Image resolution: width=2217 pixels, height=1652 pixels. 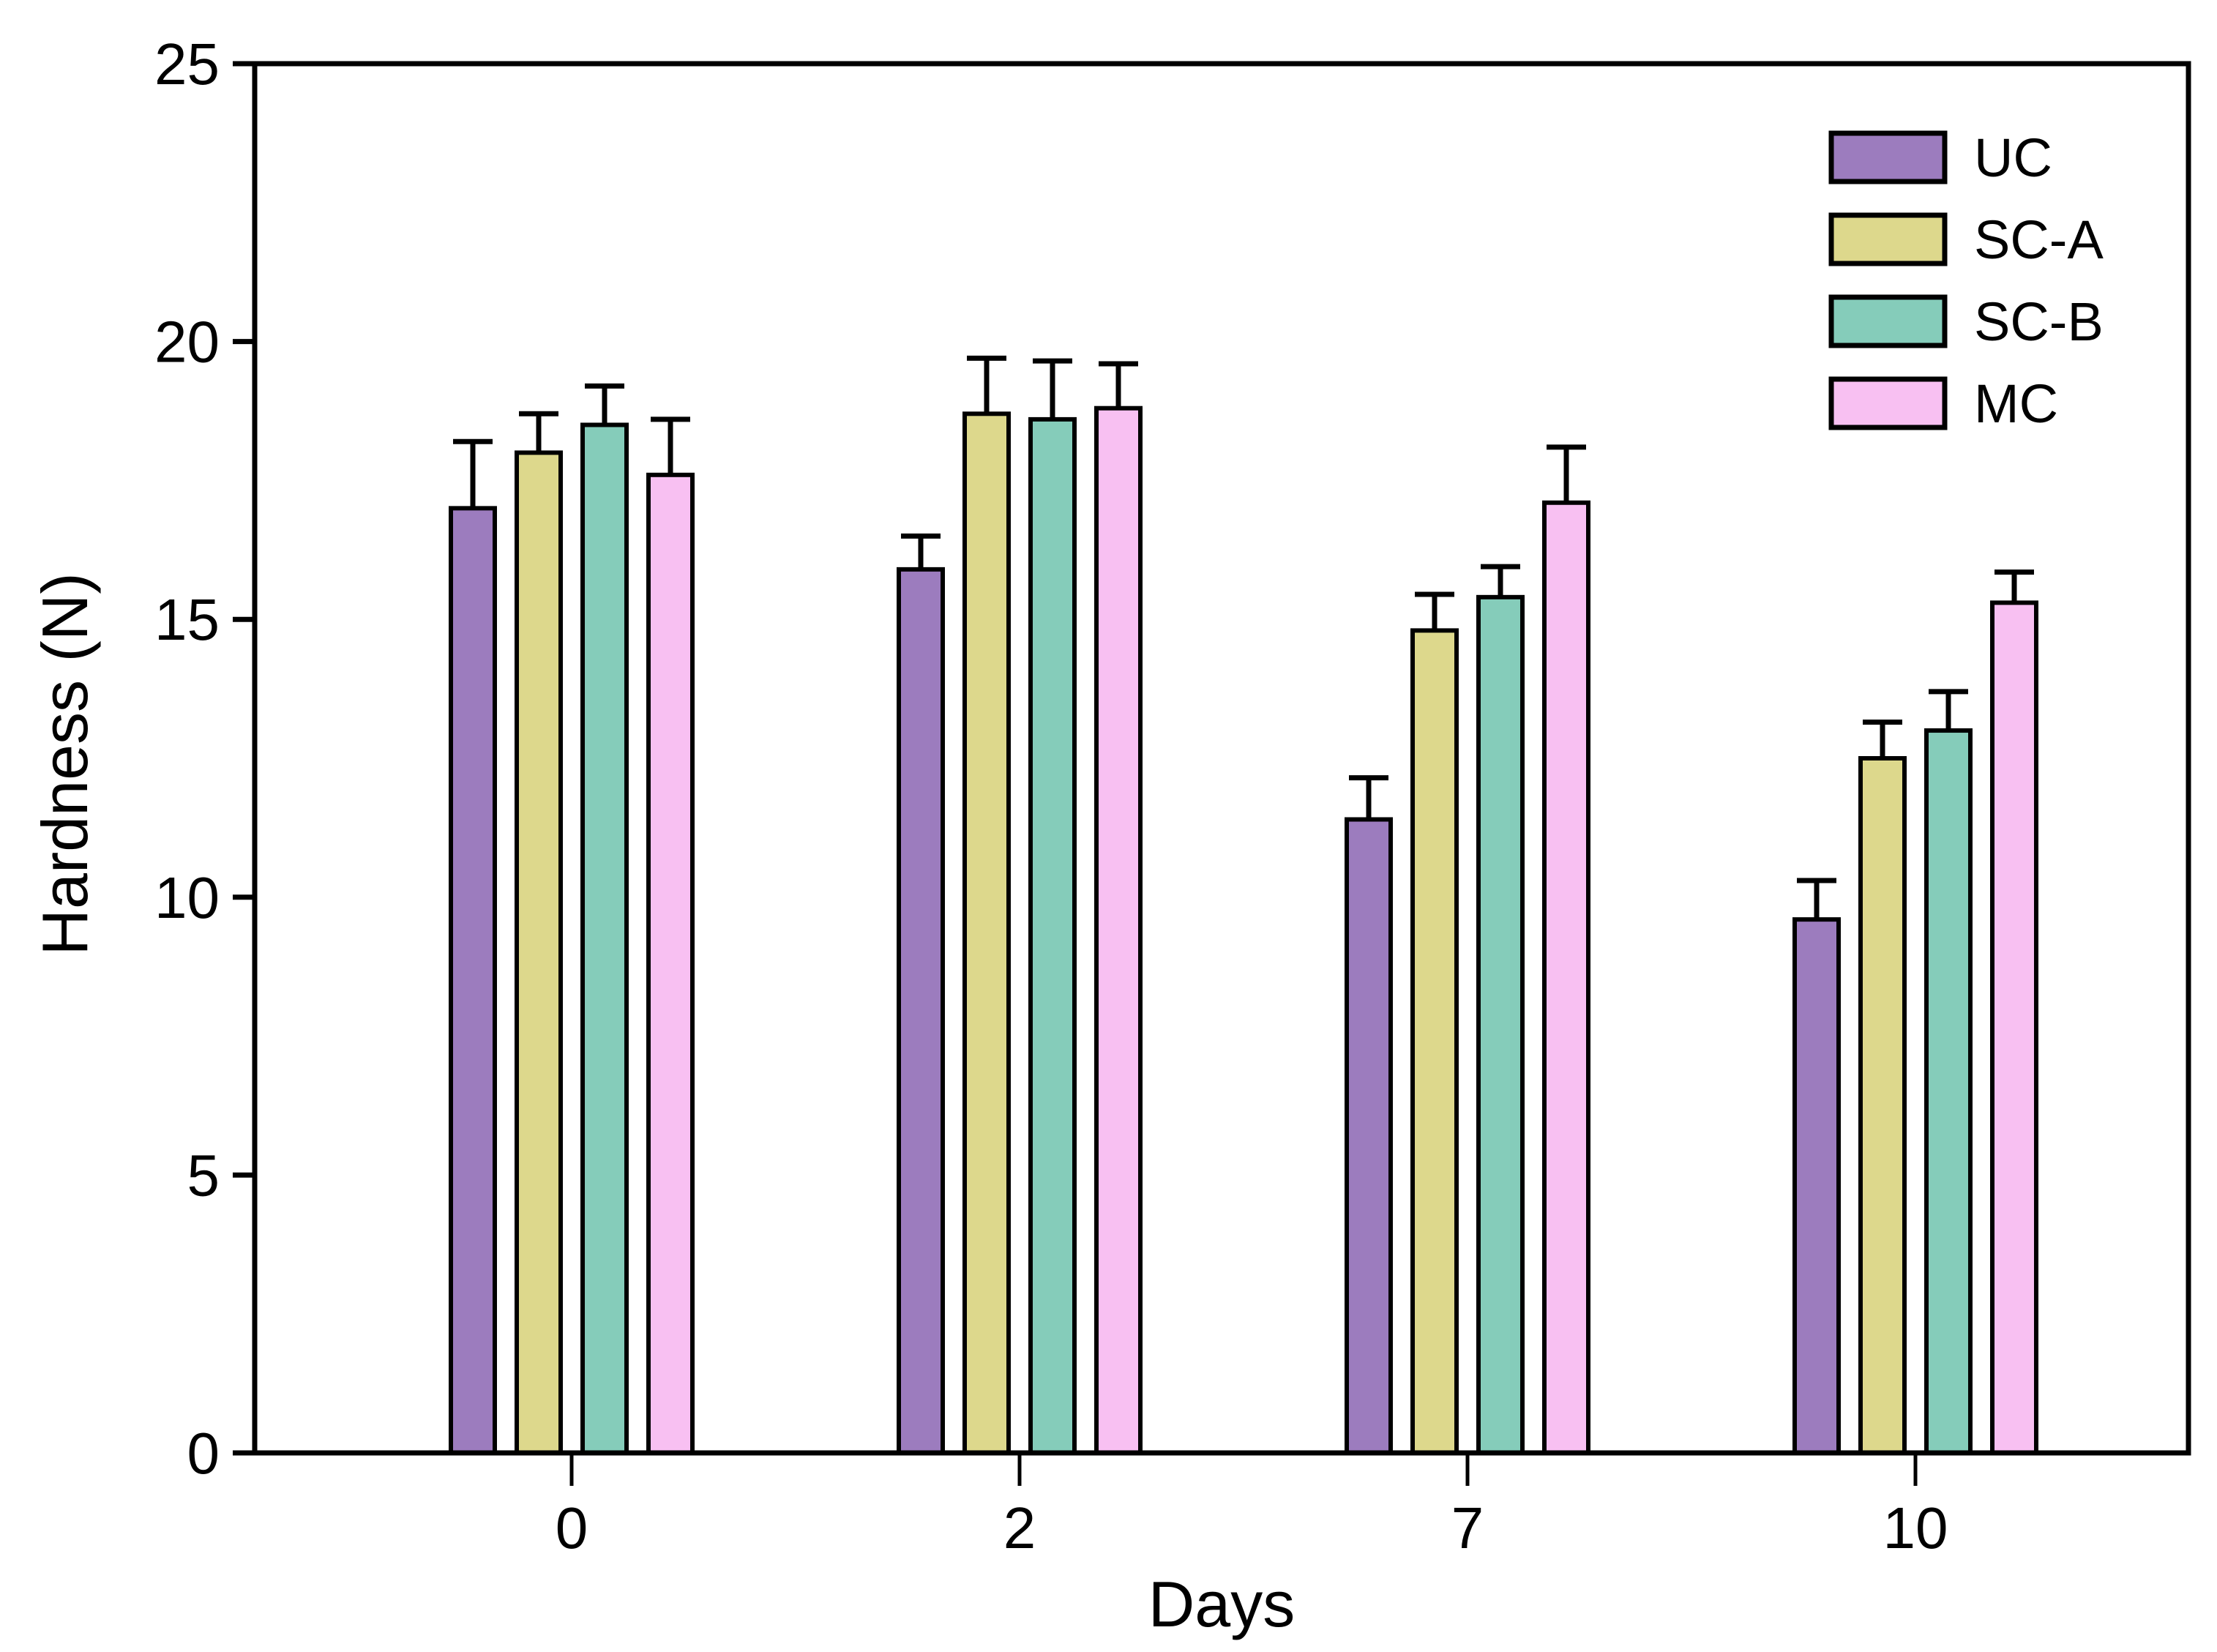 I want to click on legend-label-MC: MC, so click(x=2016, y=403).